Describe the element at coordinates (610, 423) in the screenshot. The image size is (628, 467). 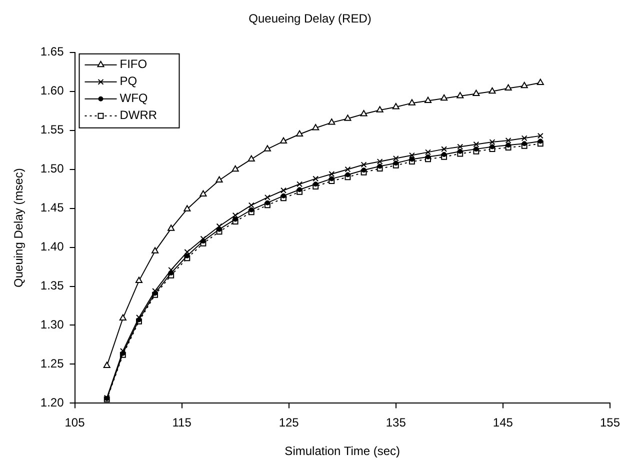
I see `x-tick-label: 155` at that location.